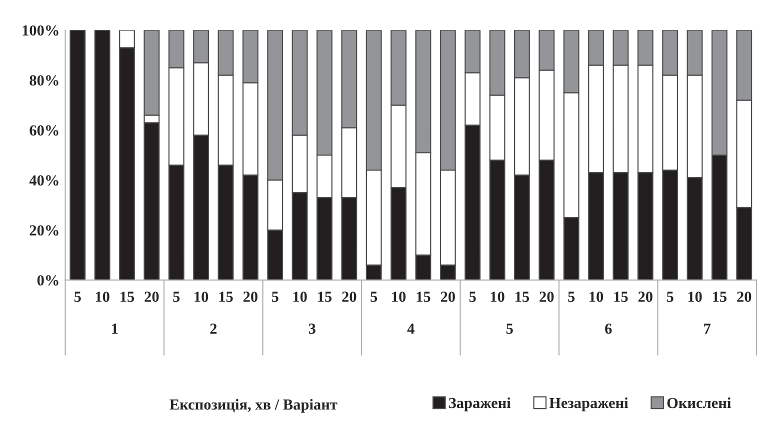  What do you see at coordinates (44, 130) in the screenshot?
I see `y-tick-label: 60%` at bounding box center [44, 130].